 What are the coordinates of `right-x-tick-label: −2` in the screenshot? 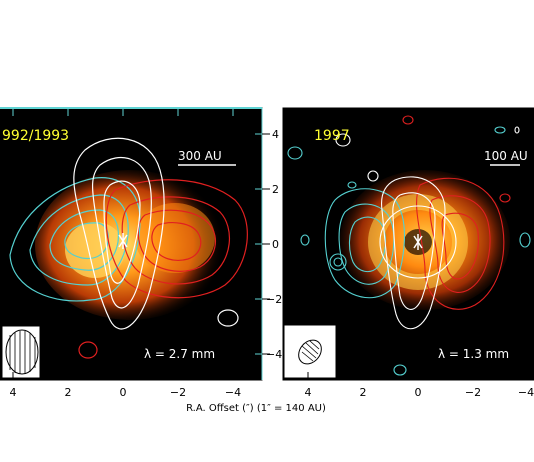 It's located at (473, 392).